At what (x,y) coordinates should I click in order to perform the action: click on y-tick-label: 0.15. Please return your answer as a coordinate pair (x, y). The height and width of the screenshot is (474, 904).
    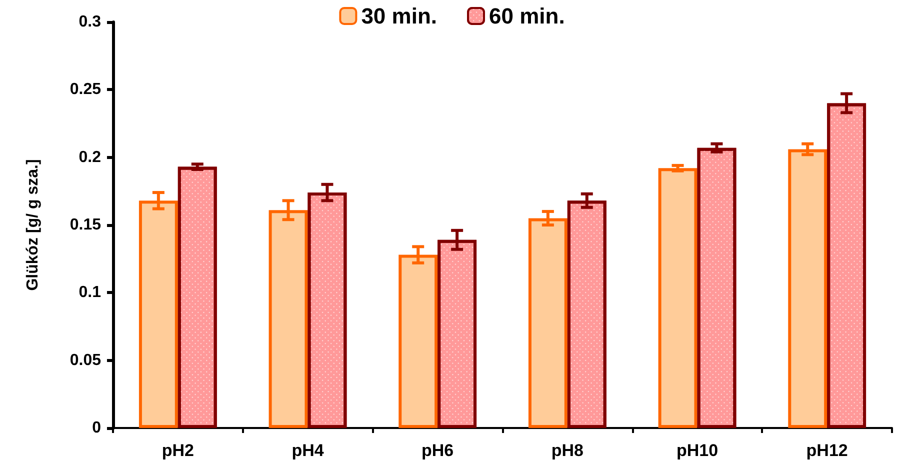
    Looking at the image, I should click on (86, 225).